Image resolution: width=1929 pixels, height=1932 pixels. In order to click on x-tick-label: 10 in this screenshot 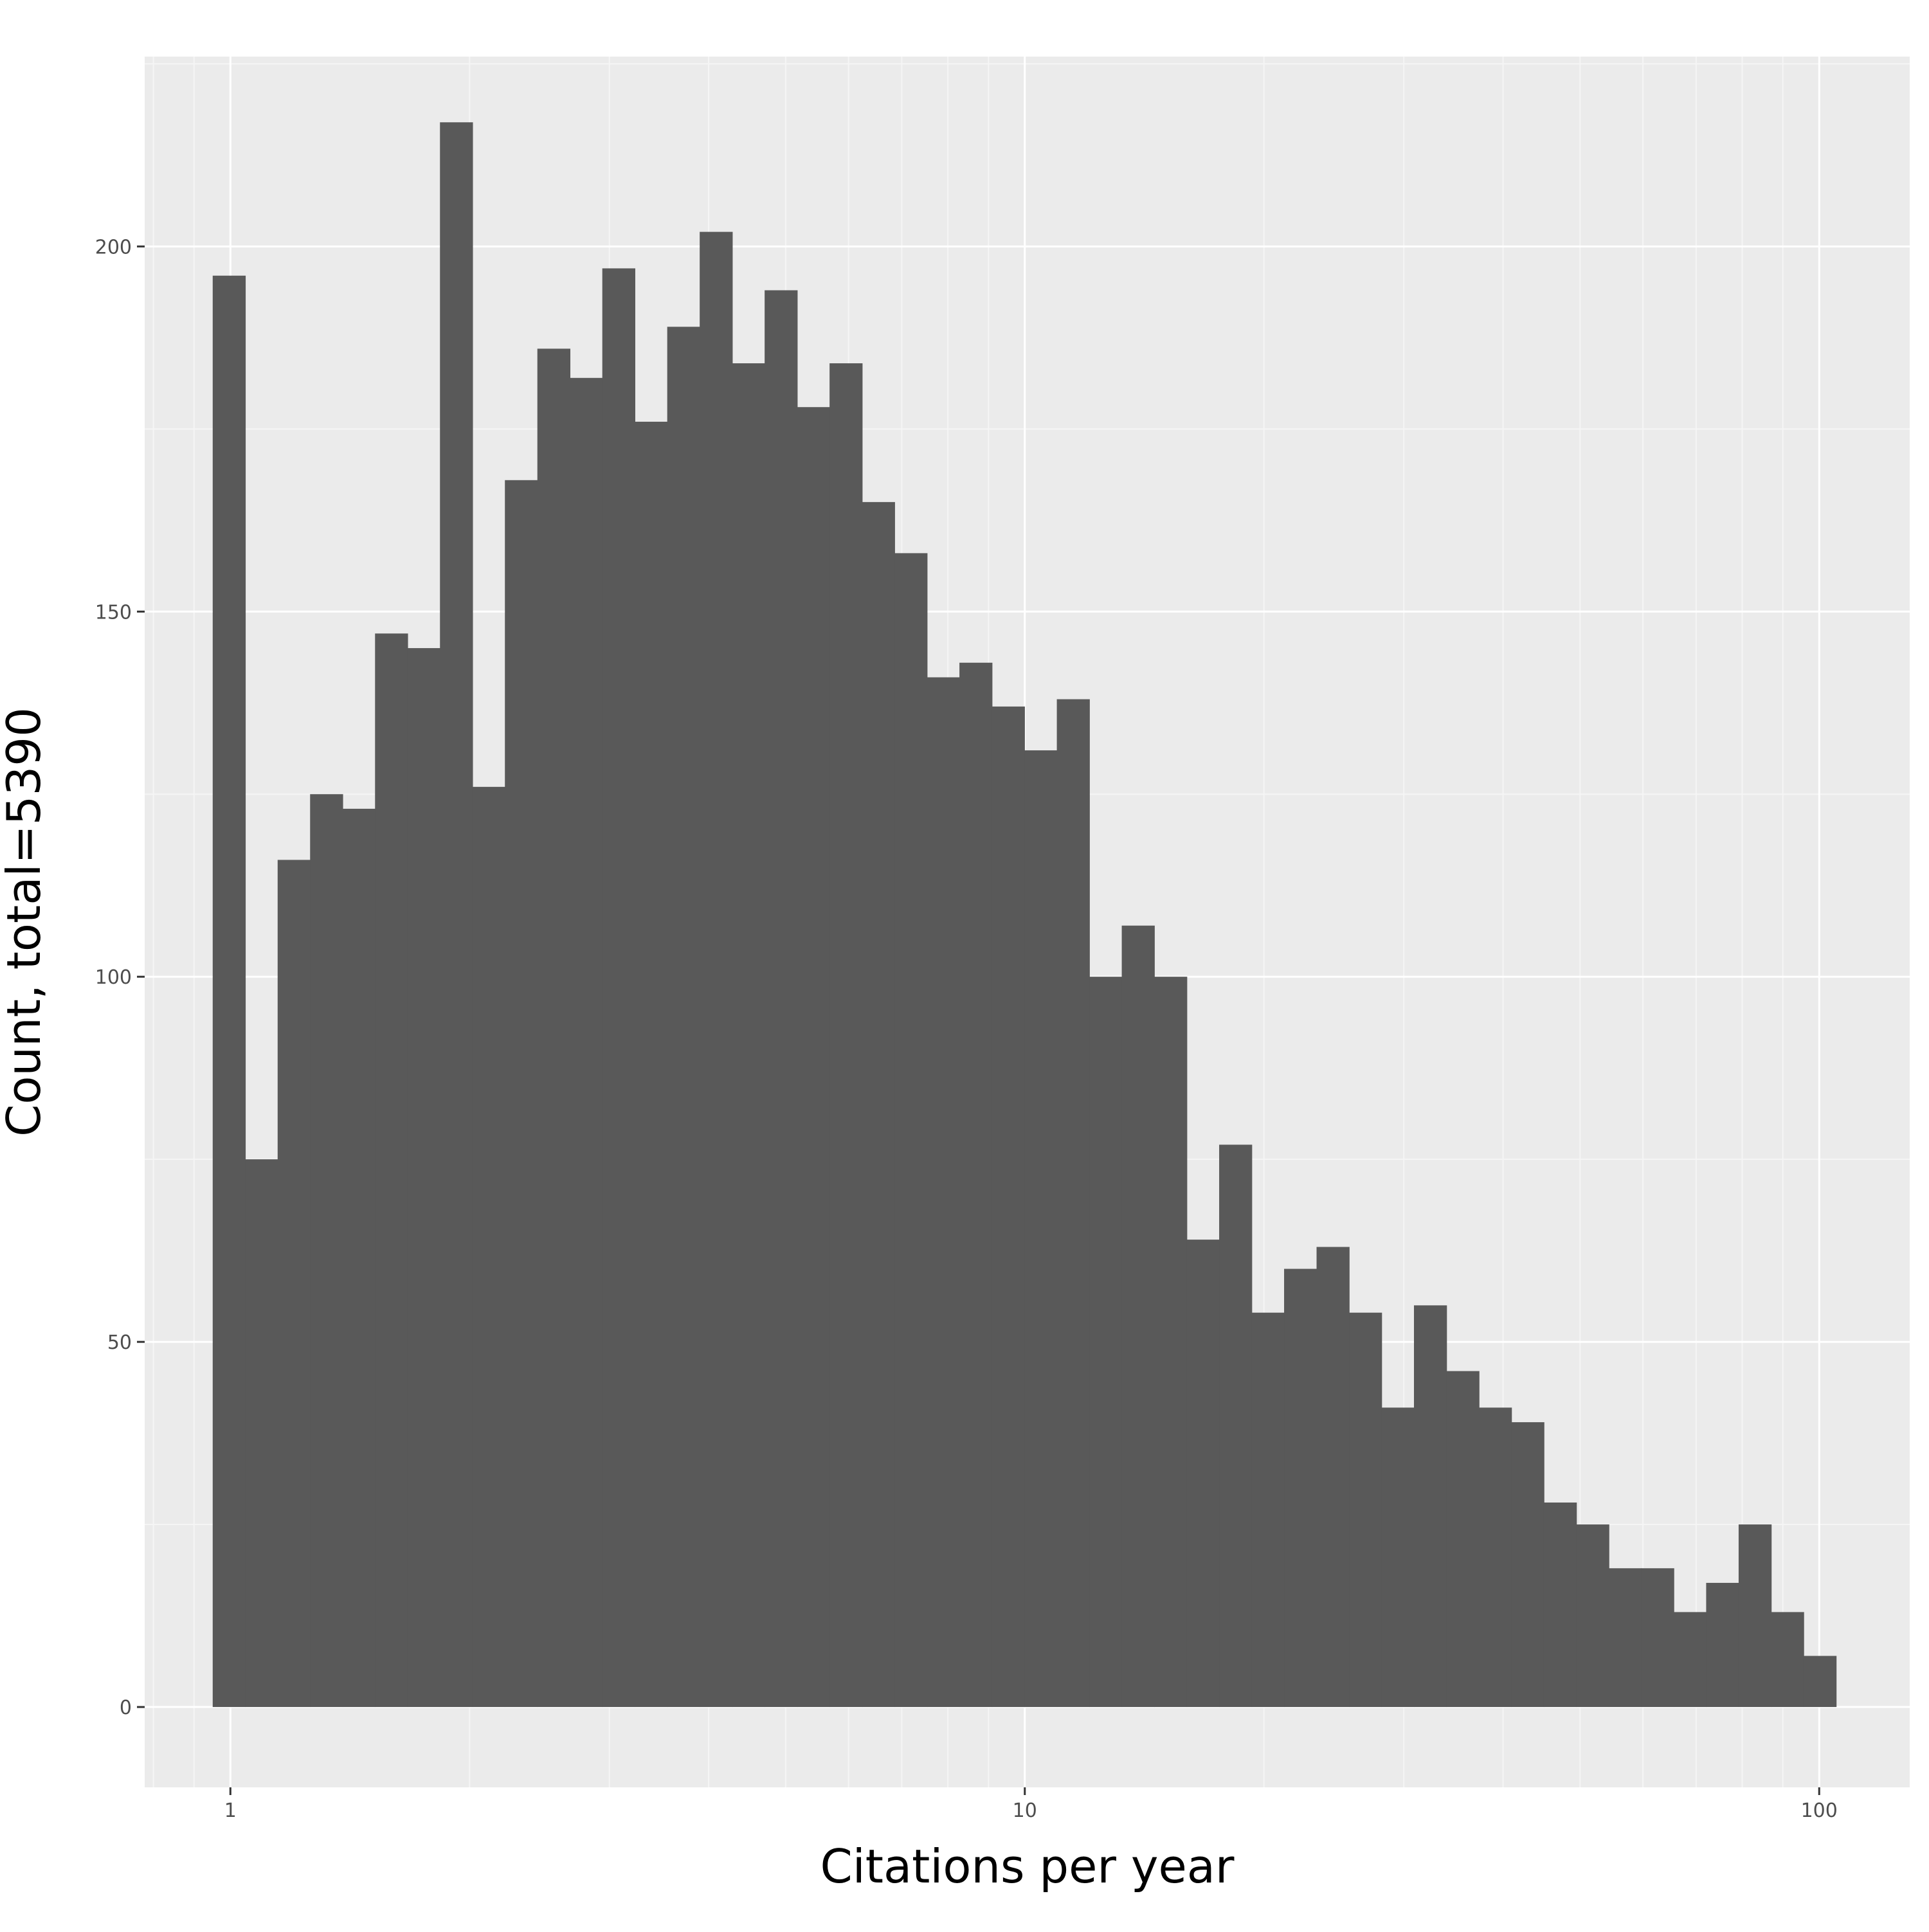, I will do `click(1025, 1811)`.